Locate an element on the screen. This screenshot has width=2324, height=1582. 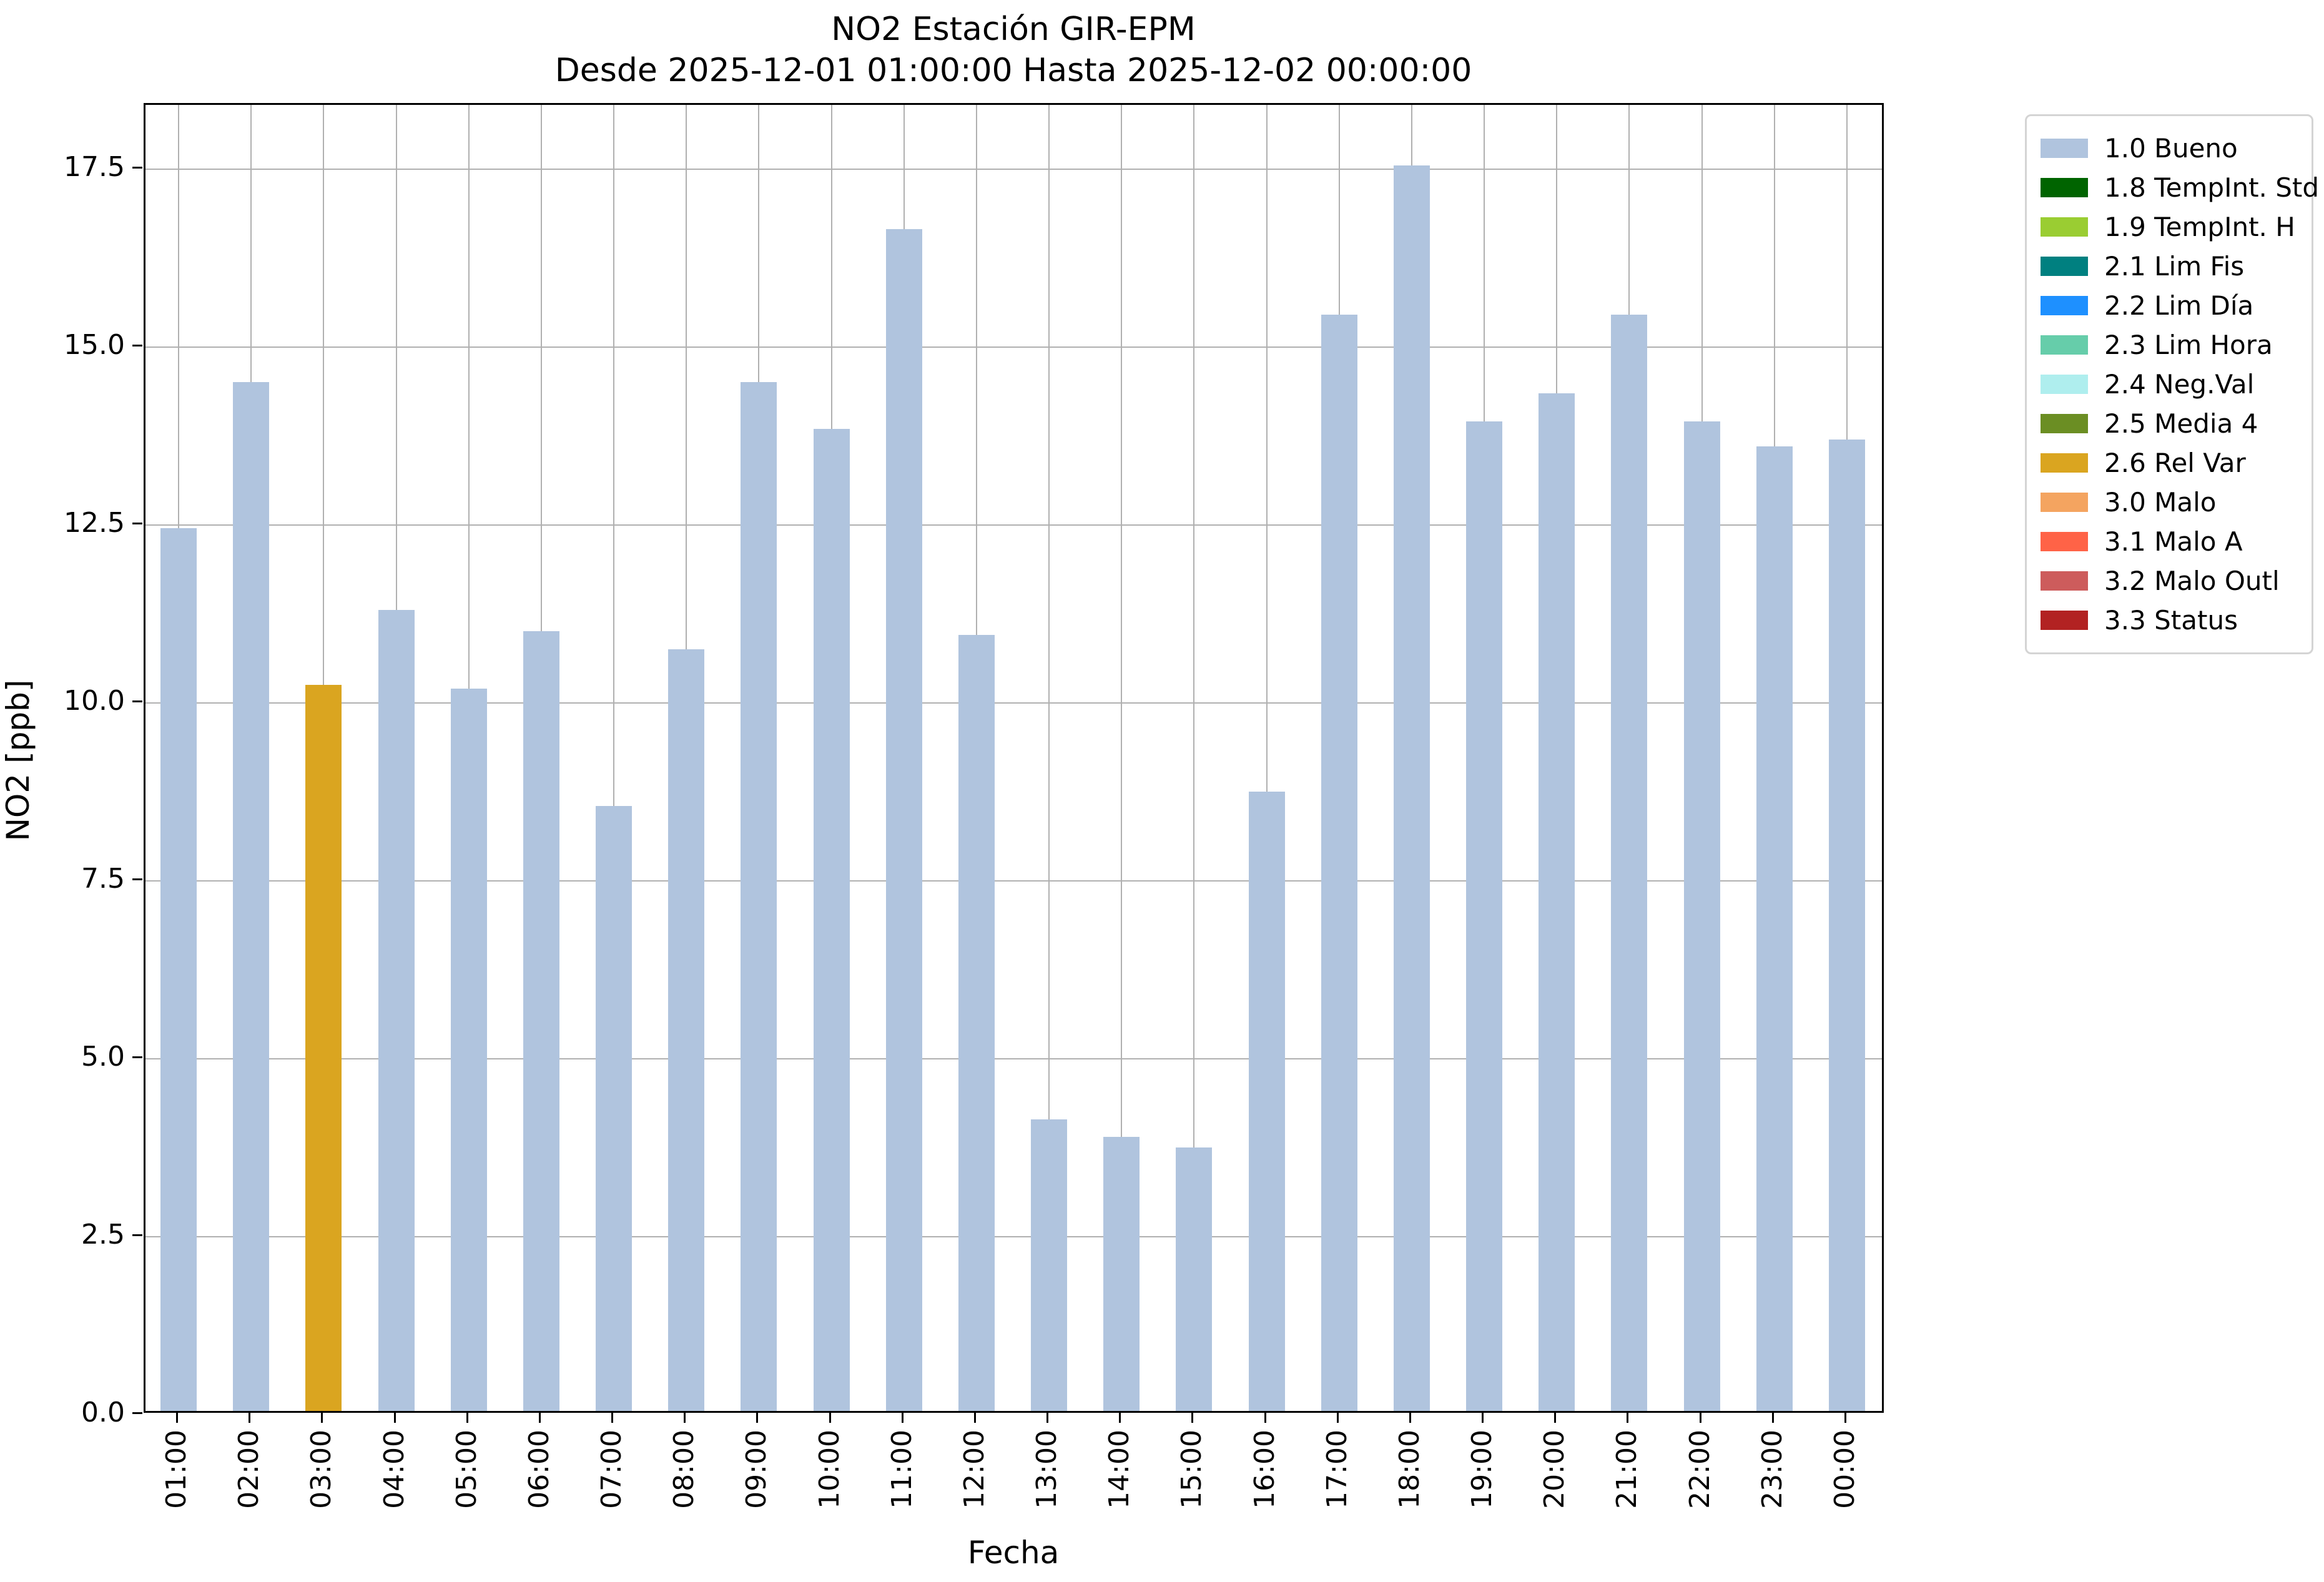
y-tick-label: 2.5 is located at coordinates (103, 1234).